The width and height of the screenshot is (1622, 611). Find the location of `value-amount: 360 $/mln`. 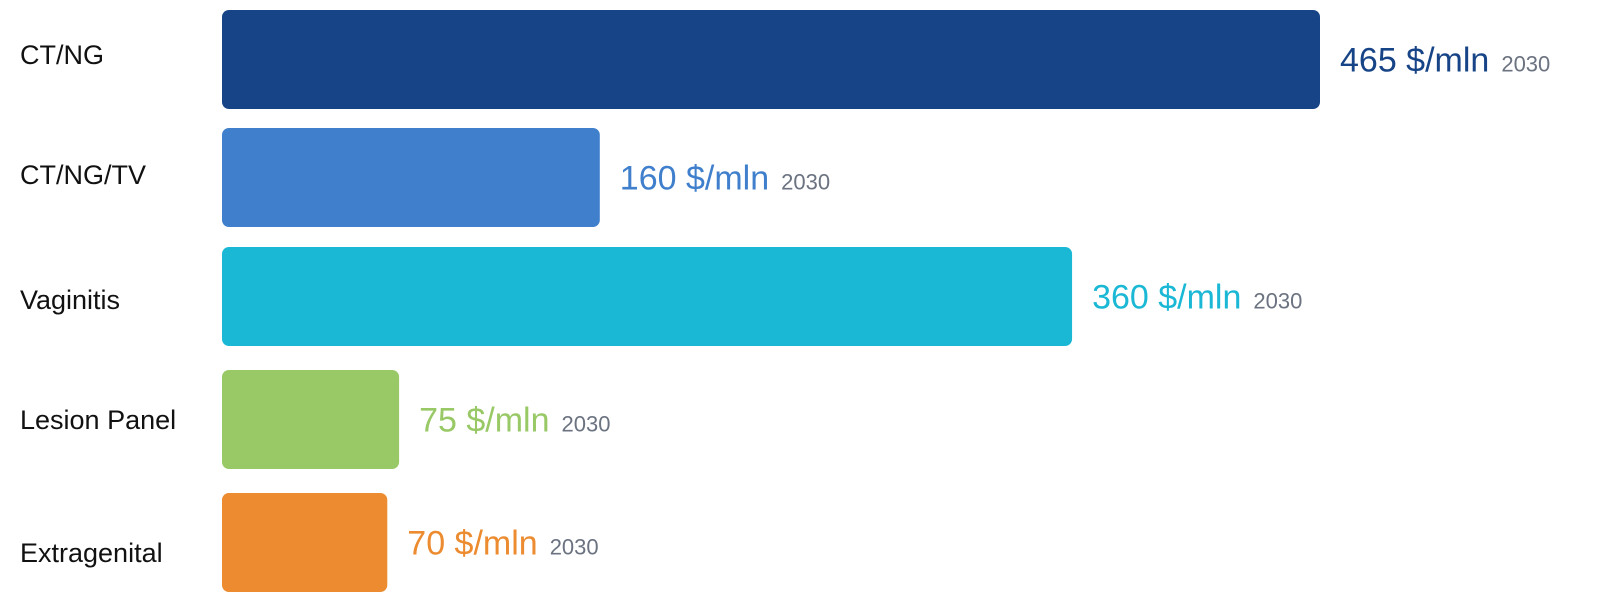

value-amount: 360 $/mln is located at coordinates (1166, 298).